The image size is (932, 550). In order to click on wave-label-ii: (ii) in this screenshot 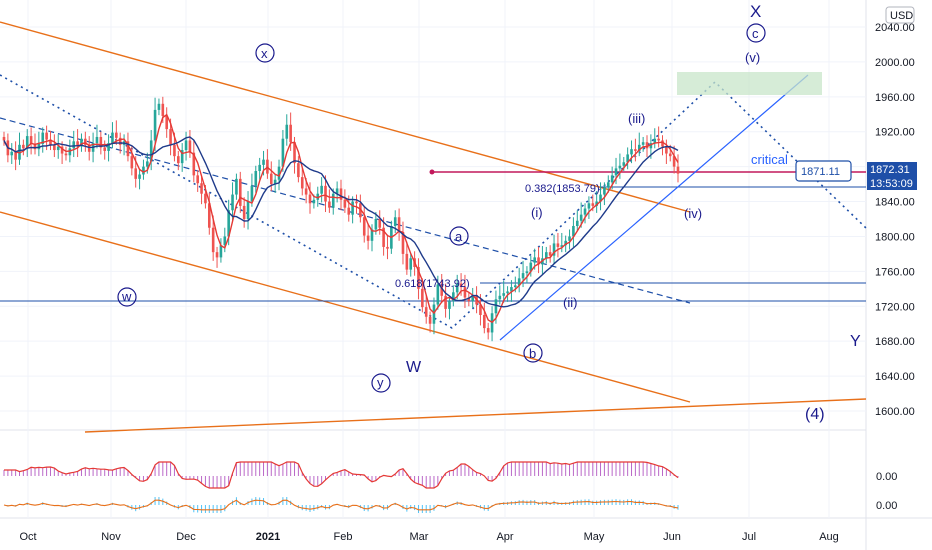, I will do `click(570, 302)`.